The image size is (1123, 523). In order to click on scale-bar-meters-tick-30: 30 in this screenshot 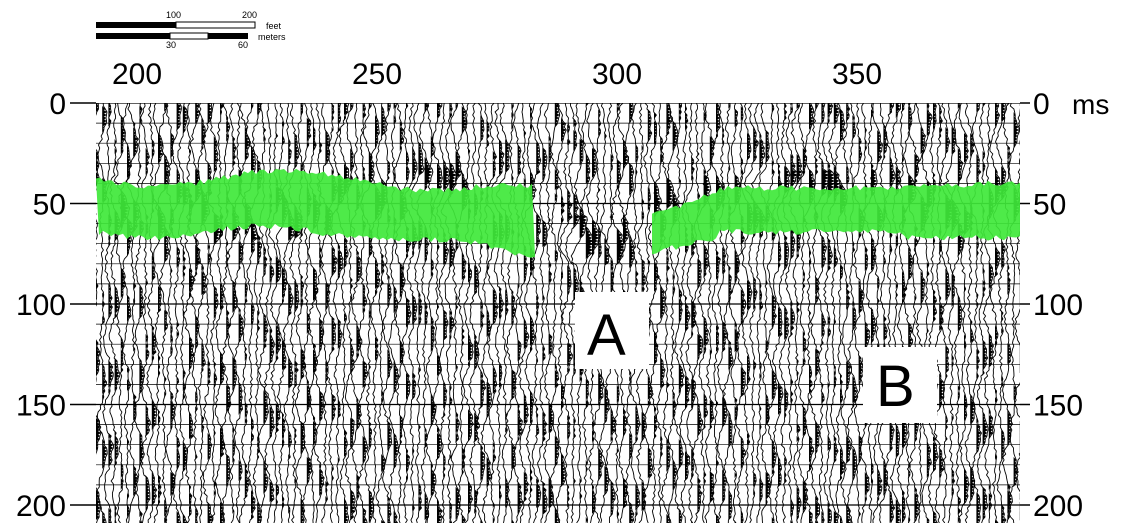, I will do `click(171, 45)`.